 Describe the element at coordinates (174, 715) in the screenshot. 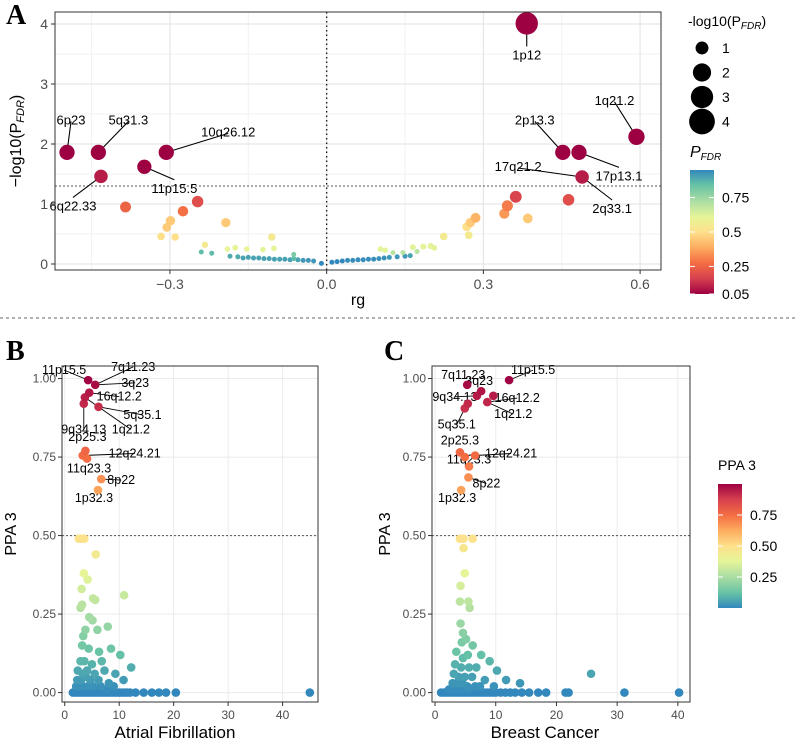

I see `x-tick-label: 20` at that location.